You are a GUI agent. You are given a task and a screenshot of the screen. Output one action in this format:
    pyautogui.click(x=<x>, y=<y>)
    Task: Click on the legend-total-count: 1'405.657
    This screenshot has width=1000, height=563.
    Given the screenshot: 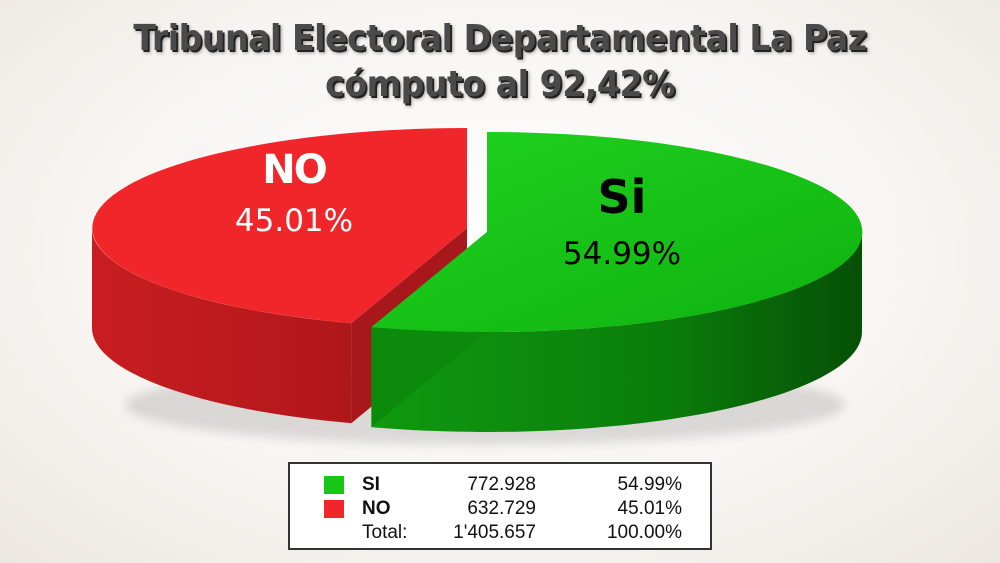 What is the action you would take?
    pyautogui.click(x=494, y=532)
    